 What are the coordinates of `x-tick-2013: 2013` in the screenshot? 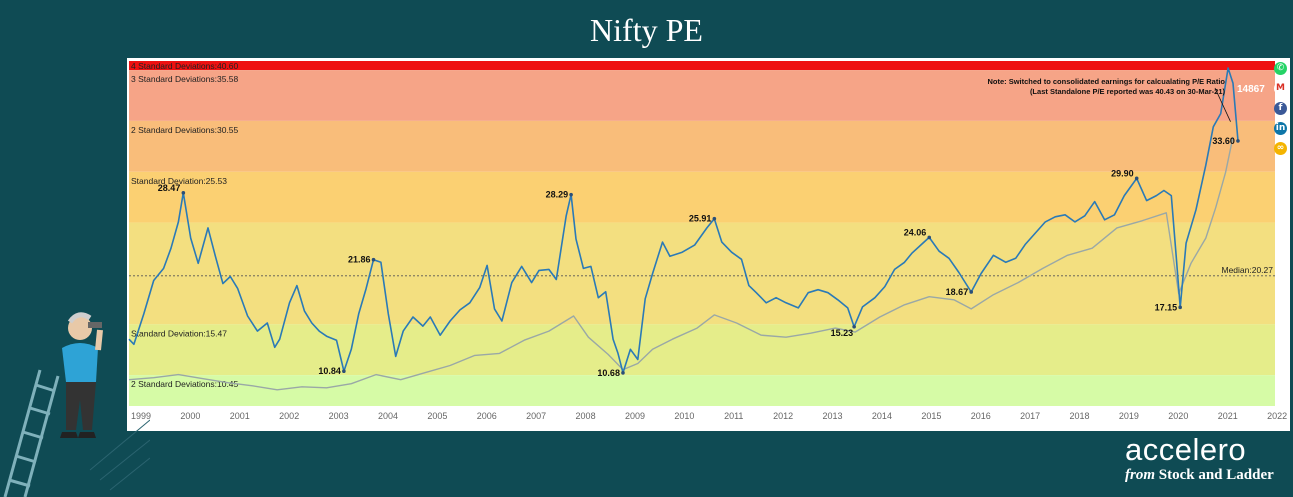 It's located at (833, 416).